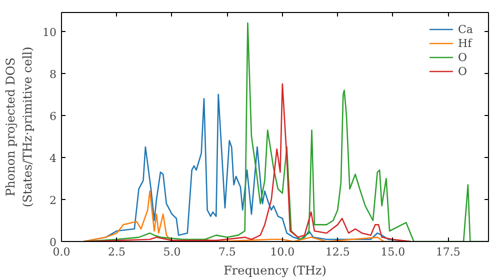 The width and height of the screenshot is (500, 280). What do you see at coordinates (466, 29) in the screenshot?
I see `legend-label: Ca` at bounding box center [466, 29].